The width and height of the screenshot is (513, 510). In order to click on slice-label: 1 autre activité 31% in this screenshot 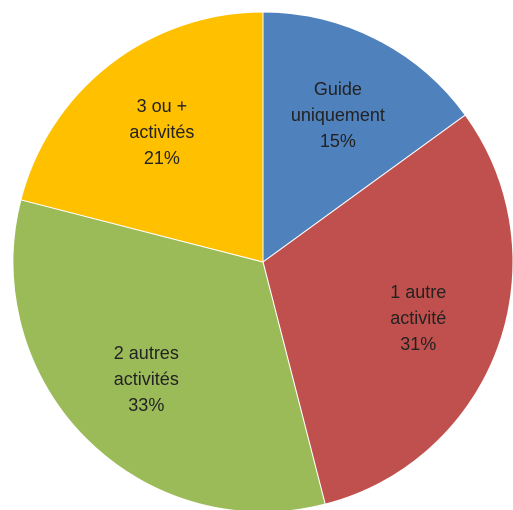, I will do `click(418, 318)`.